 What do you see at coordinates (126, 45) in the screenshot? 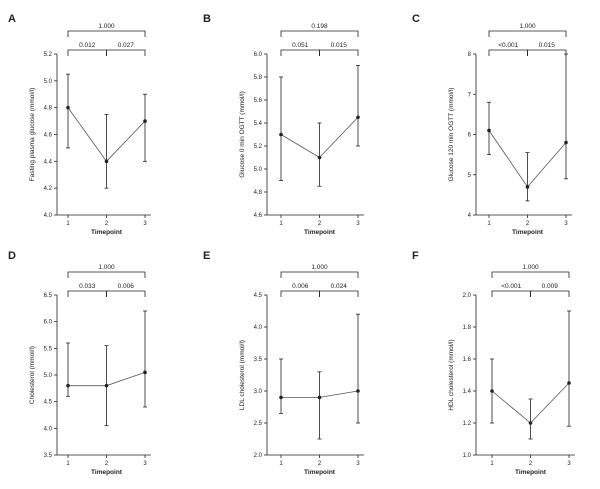
I see `p-value-label: 0.027` at bounding box center [126, 45].